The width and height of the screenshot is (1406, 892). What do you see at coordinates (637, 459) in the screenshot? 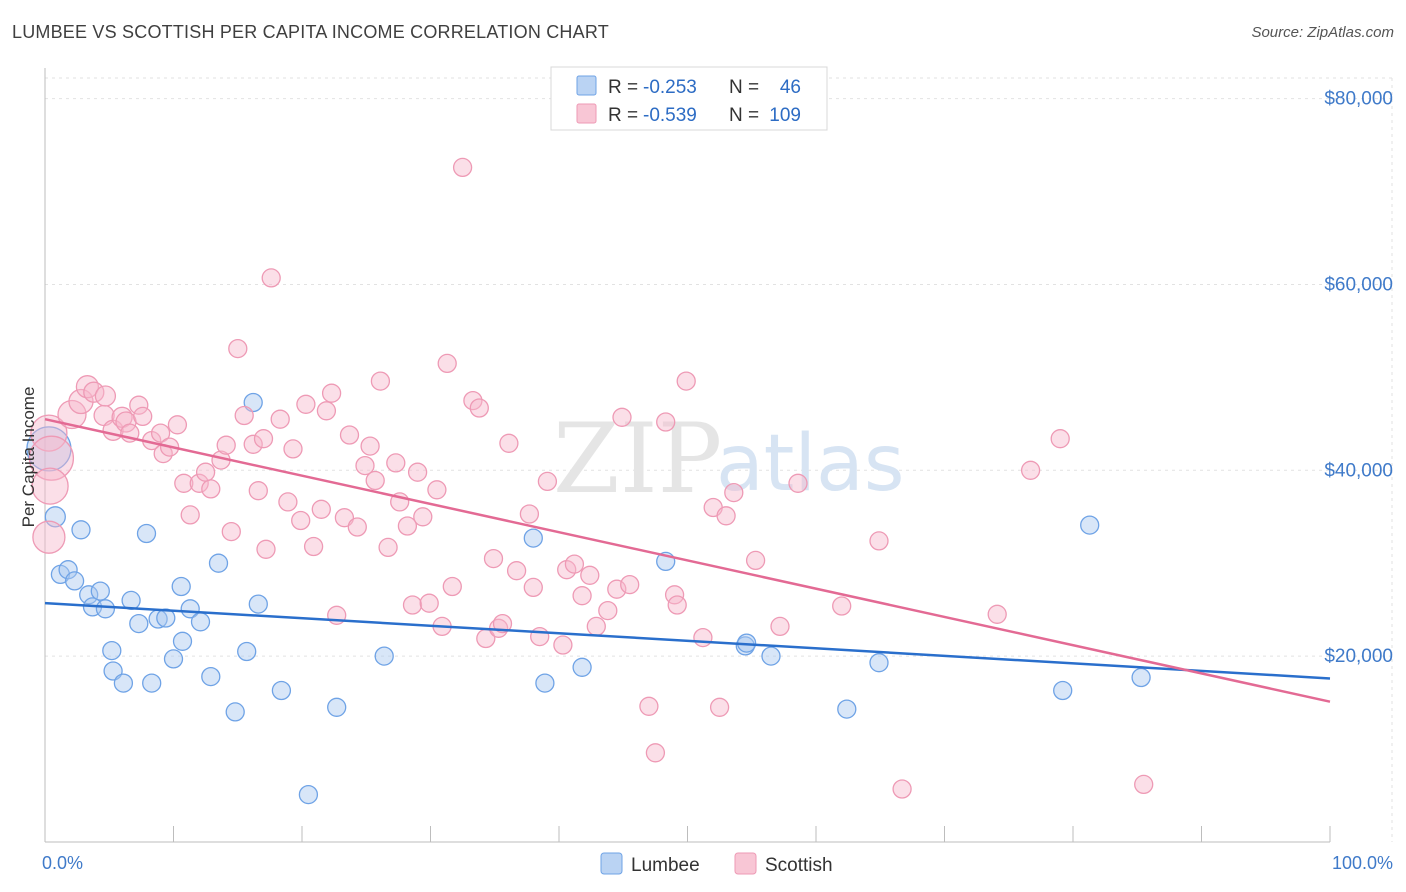
I see `watermark-zip: ZIP` at bounding box center [637, 459].